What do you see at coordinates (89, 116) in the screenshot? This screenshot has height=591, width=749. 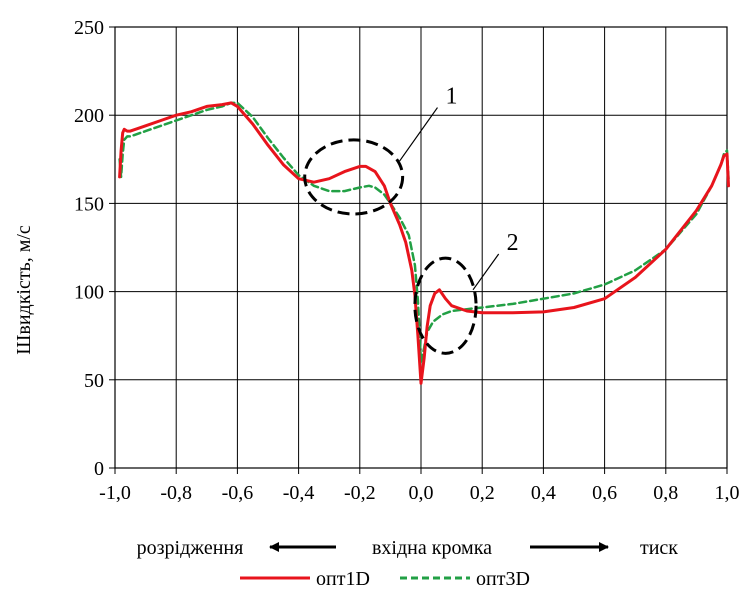 I see `y-tick-label-4: 200` at bounding box center [89, 116].